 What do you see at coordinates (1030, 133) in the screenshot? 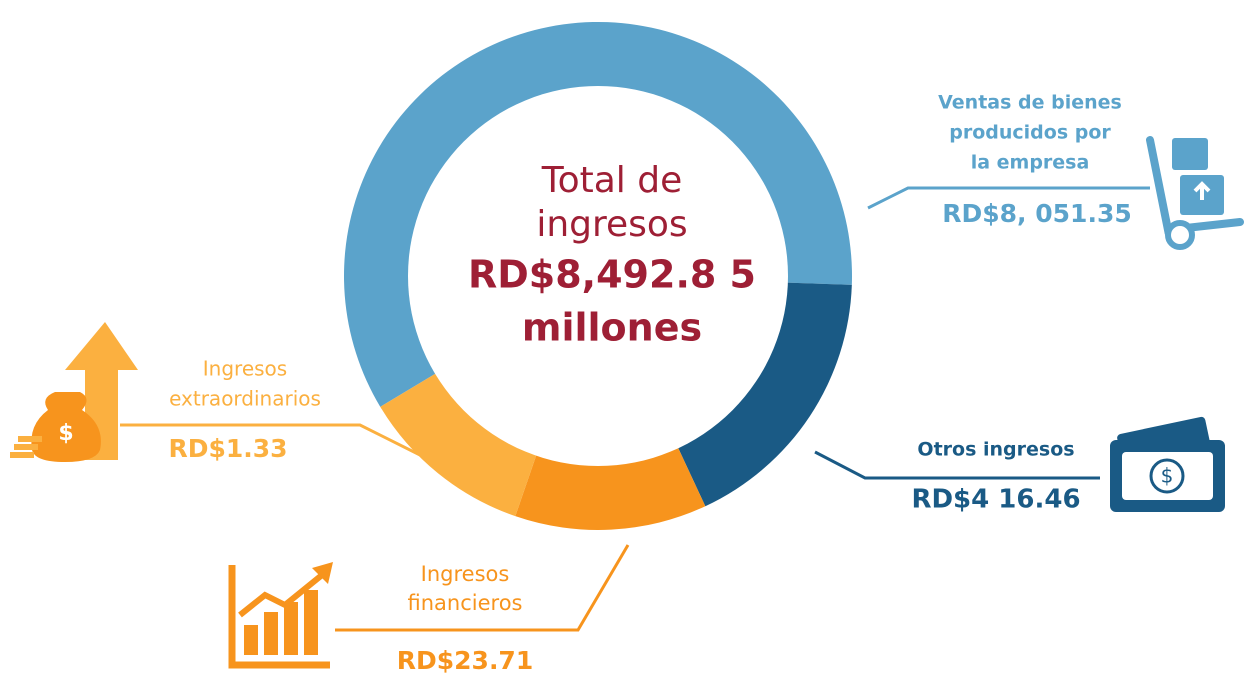
I see `item-label: producidos por` at bounding box center [1030, 133].